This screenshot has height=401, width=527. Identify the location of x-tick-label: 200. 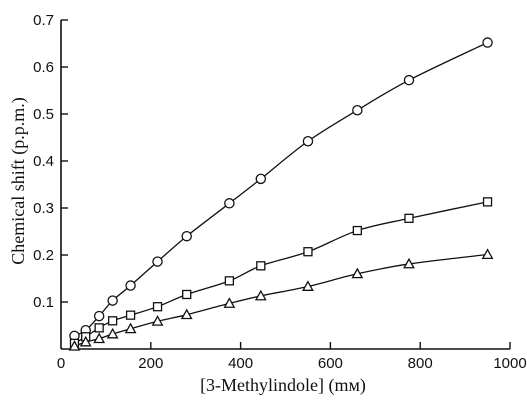
(150, 363).